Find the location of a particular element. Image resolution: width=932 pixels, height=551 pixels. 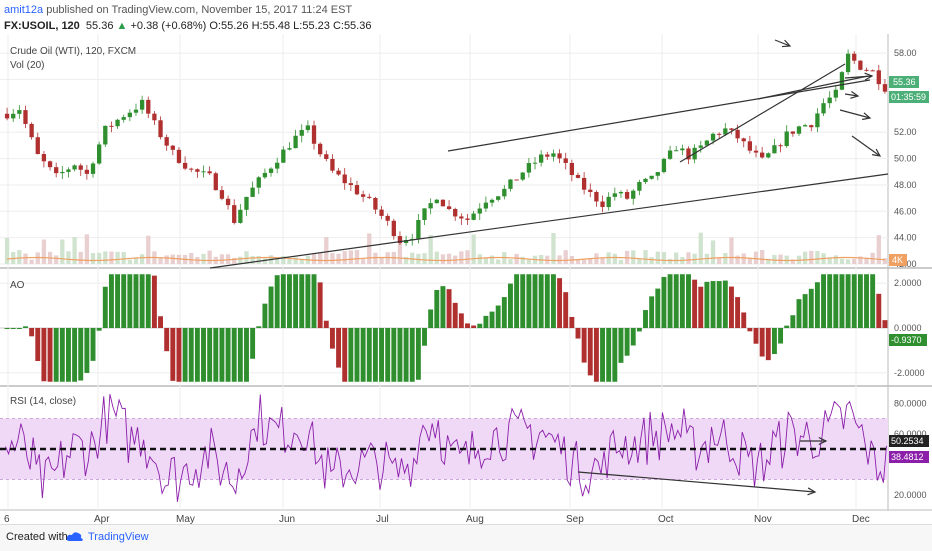

forecast-arrow is located at coordinates (858, 77).